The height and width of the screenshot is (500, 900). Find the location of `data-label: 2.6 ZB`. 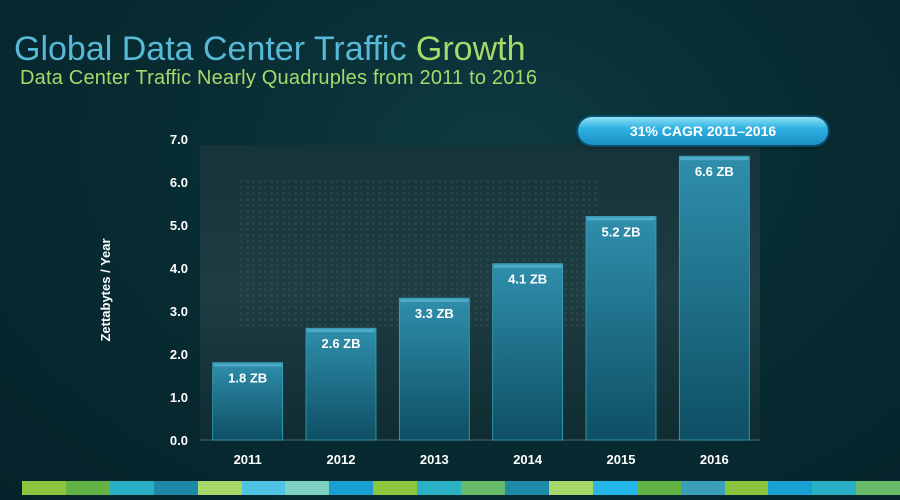

data-label: 2.6 ZB is located at coordinates (340, 343).